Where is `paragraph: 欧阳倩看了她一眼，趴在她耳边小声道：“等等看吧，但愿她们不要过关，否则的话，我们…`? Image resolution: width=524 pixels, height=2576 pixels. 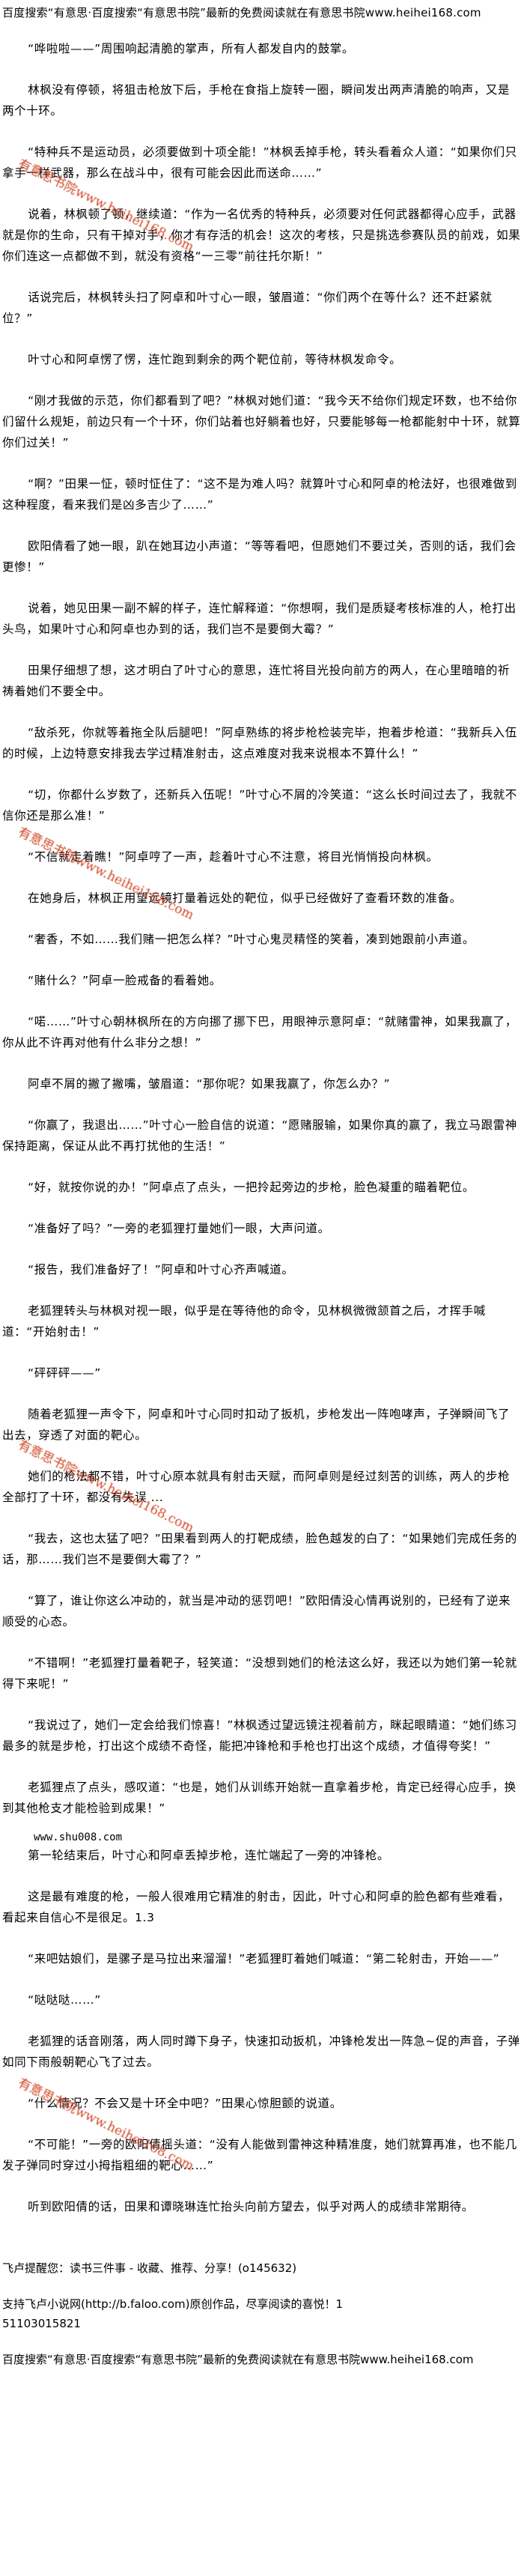 paragraph: 欧阳倩看了她一眼，趴在她耳边小声道：“等等看吧，但愿她们不要过关，否则的话，我们… is located at coordinates (259, 556).